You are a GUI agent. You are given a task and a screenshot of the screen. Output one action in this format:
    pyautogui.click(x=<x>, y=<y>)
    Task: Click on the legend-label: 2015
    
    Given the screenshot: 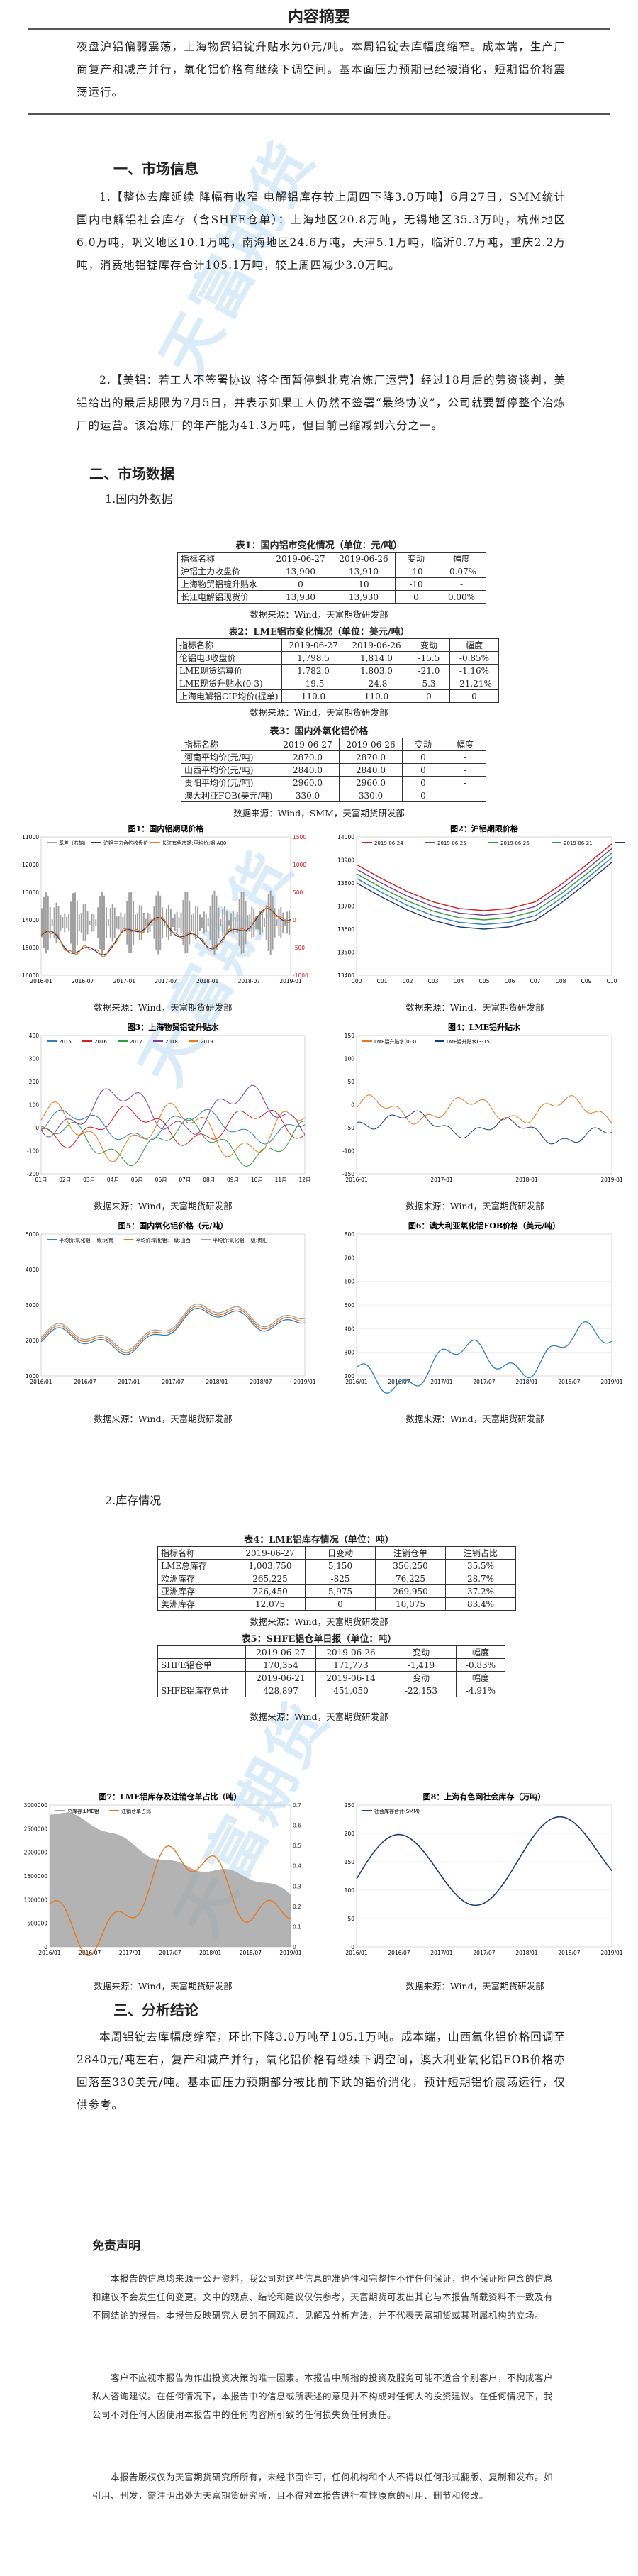 What is the action you would take?
    pyautogui.click(x=65, y=1042)
    